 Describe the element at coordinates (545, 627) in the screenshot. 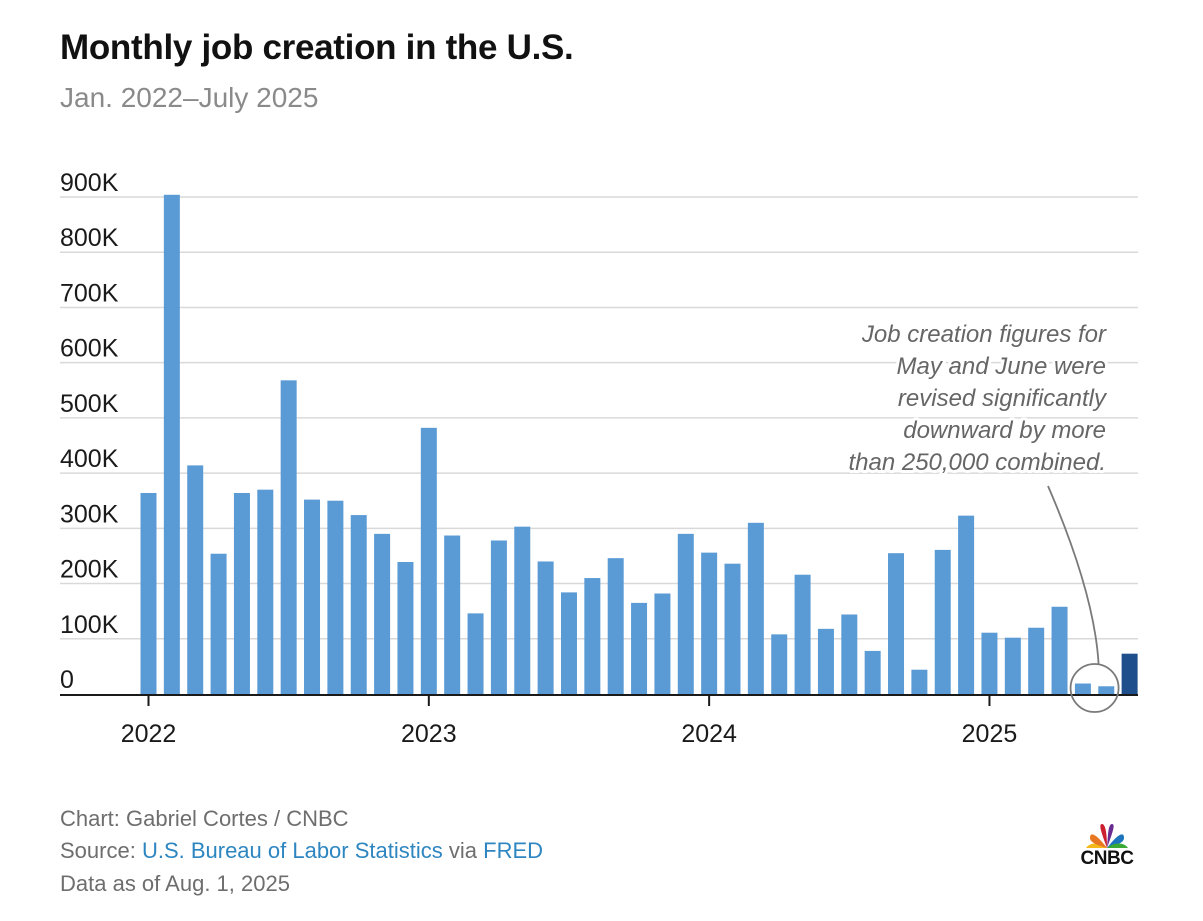

I see `bar: Jun 2023: 240000` at that location.